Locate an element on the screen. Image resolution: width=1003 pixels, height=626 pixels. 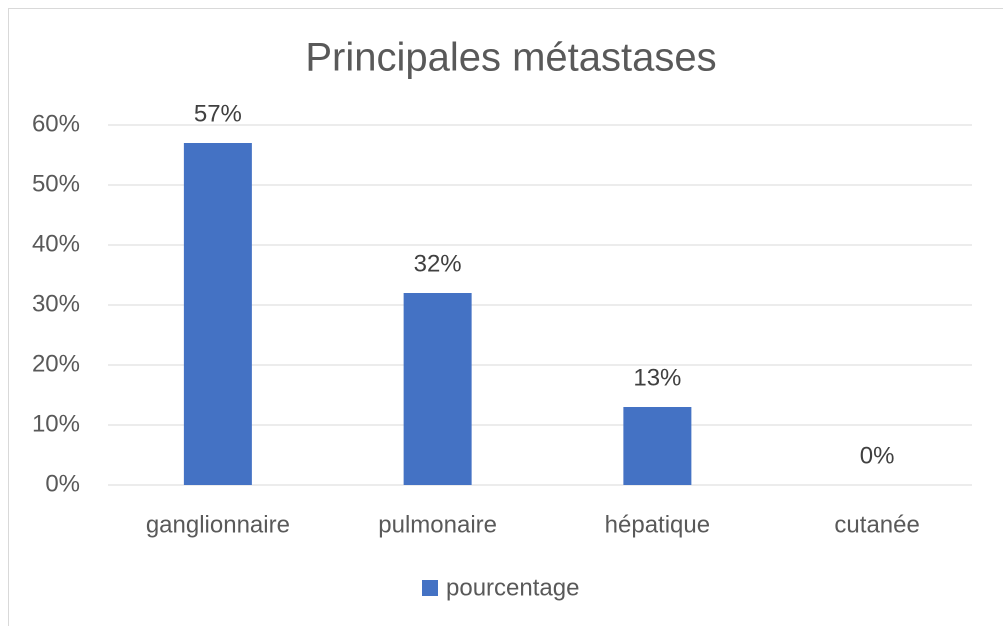
legend-swatch is located at coordinates (430, 588).